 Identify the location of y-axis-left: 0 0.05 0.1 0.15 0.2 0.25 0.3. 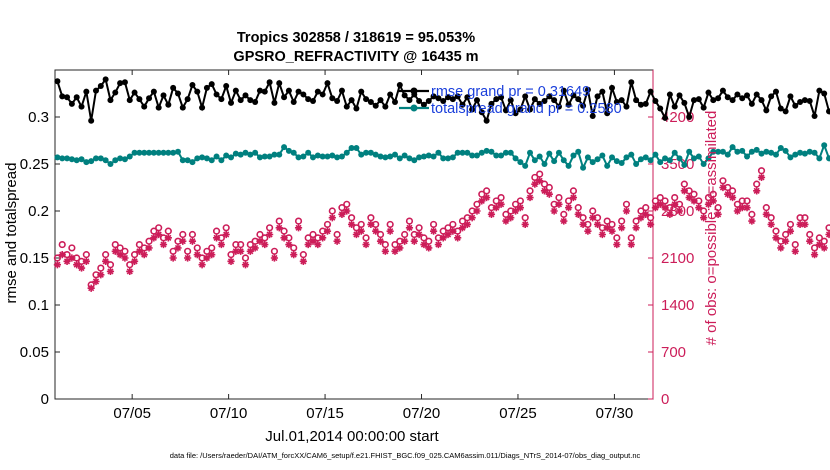
(40, 258).